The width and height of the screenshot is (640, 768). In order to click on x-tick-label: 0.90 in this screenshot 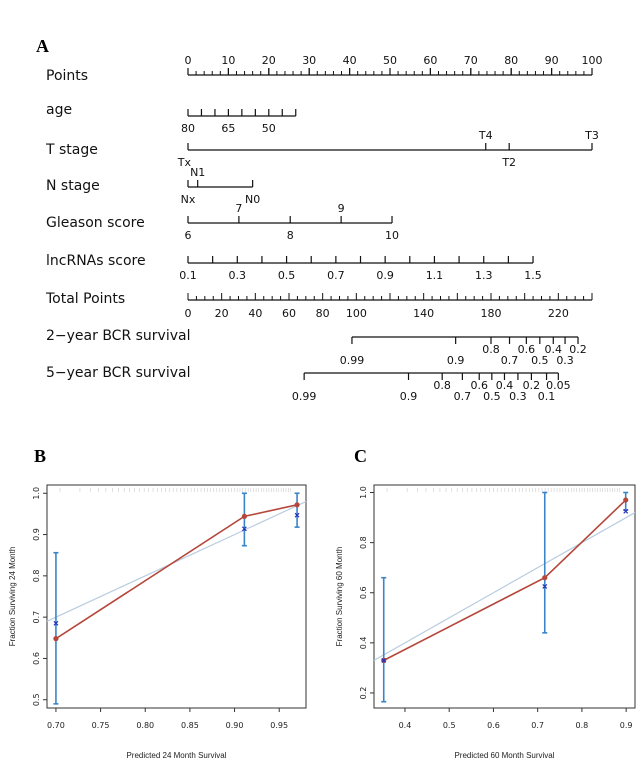, I will do `click(235, 725)`.